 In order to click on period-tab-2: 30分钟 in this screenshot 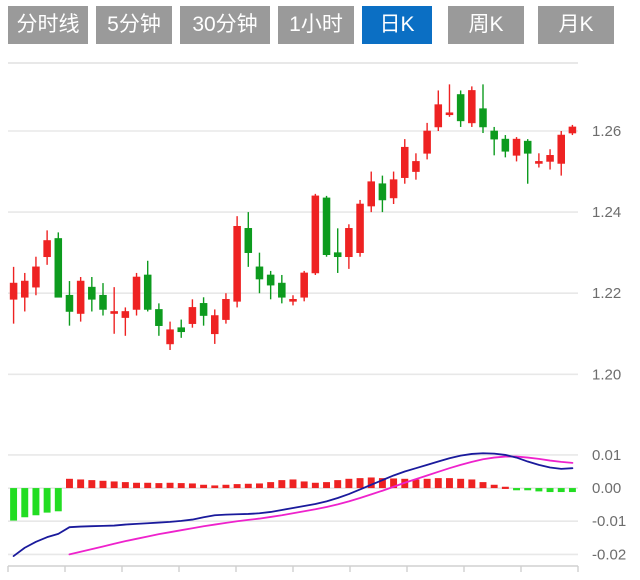, I will do `click(225, 25)`.